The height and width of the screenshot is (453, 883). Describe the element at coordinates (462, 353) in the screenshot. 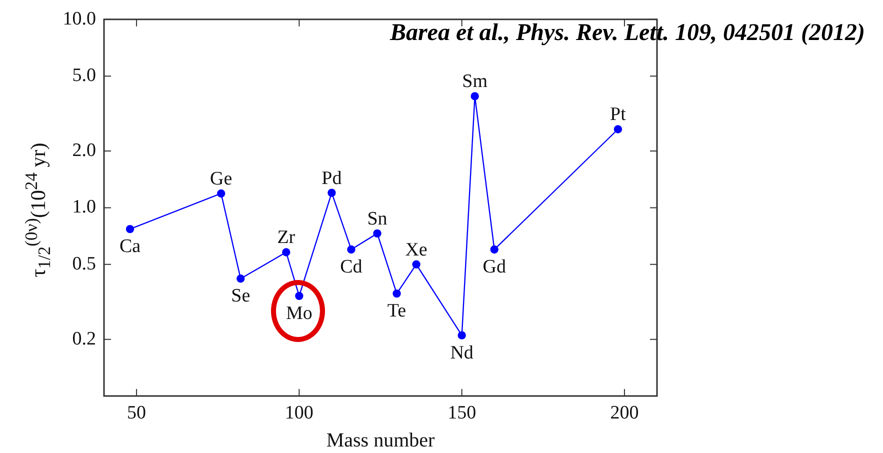

I see `annotation: Nd` at that location.